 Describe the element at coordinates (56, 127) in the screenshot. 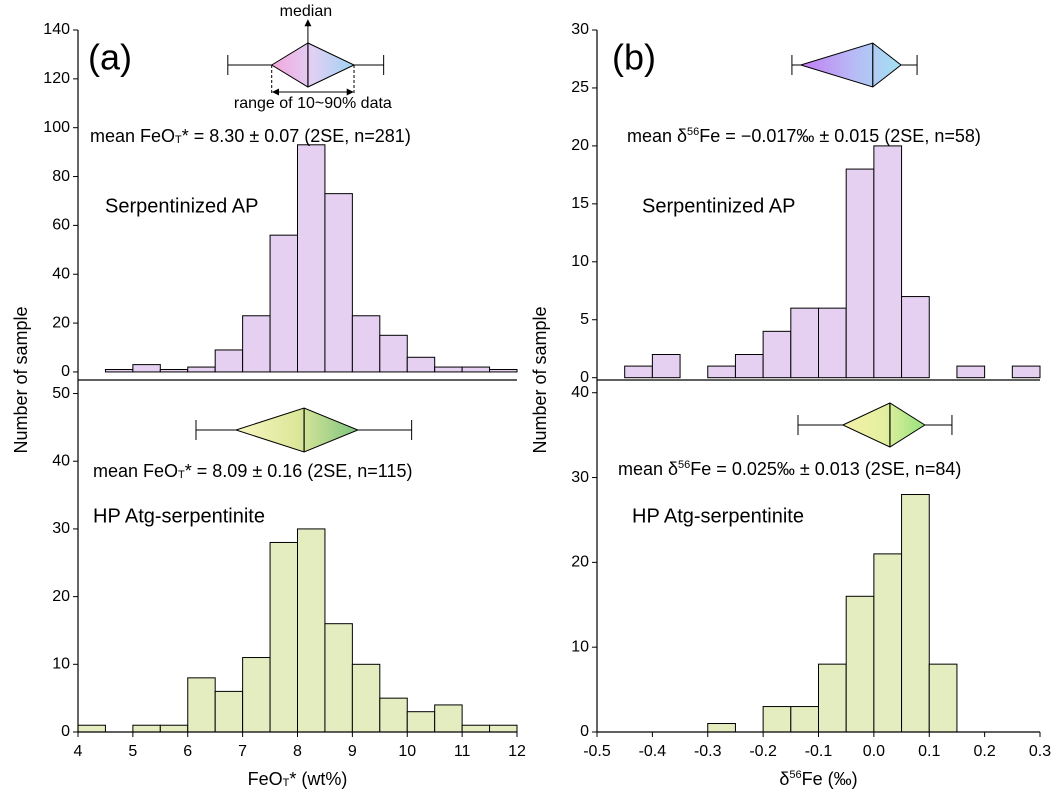

I see `y-tick-label: 100` at that location.